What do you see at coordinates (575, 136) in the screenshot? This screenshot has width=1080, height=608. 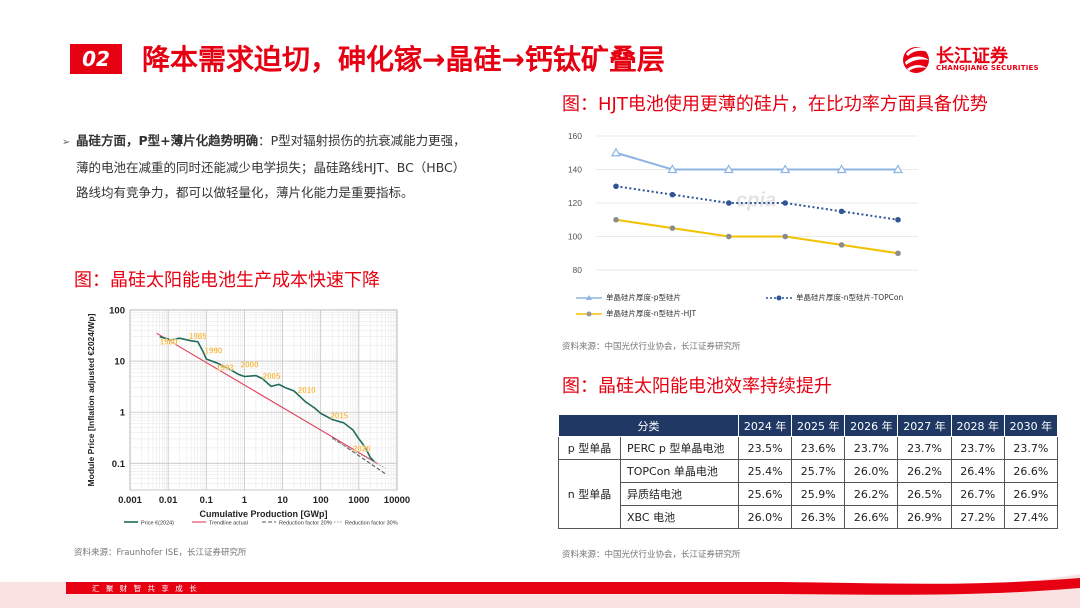 I see `y-tick-label: 160` at bounding box center [575, 136].